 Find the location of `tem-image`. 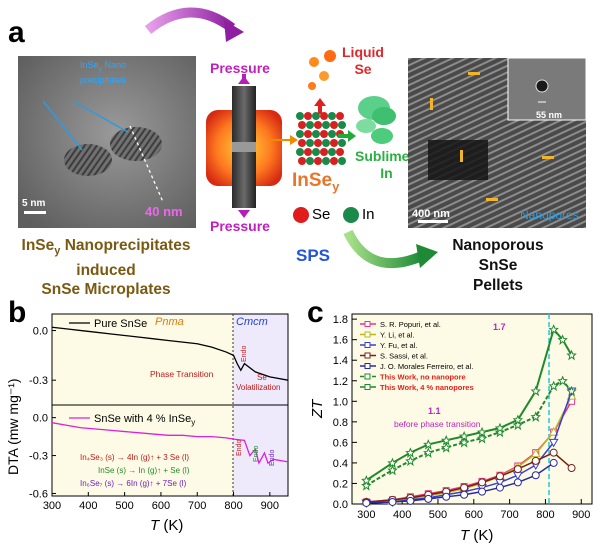

tem-image is located at coordinates (107, 142).